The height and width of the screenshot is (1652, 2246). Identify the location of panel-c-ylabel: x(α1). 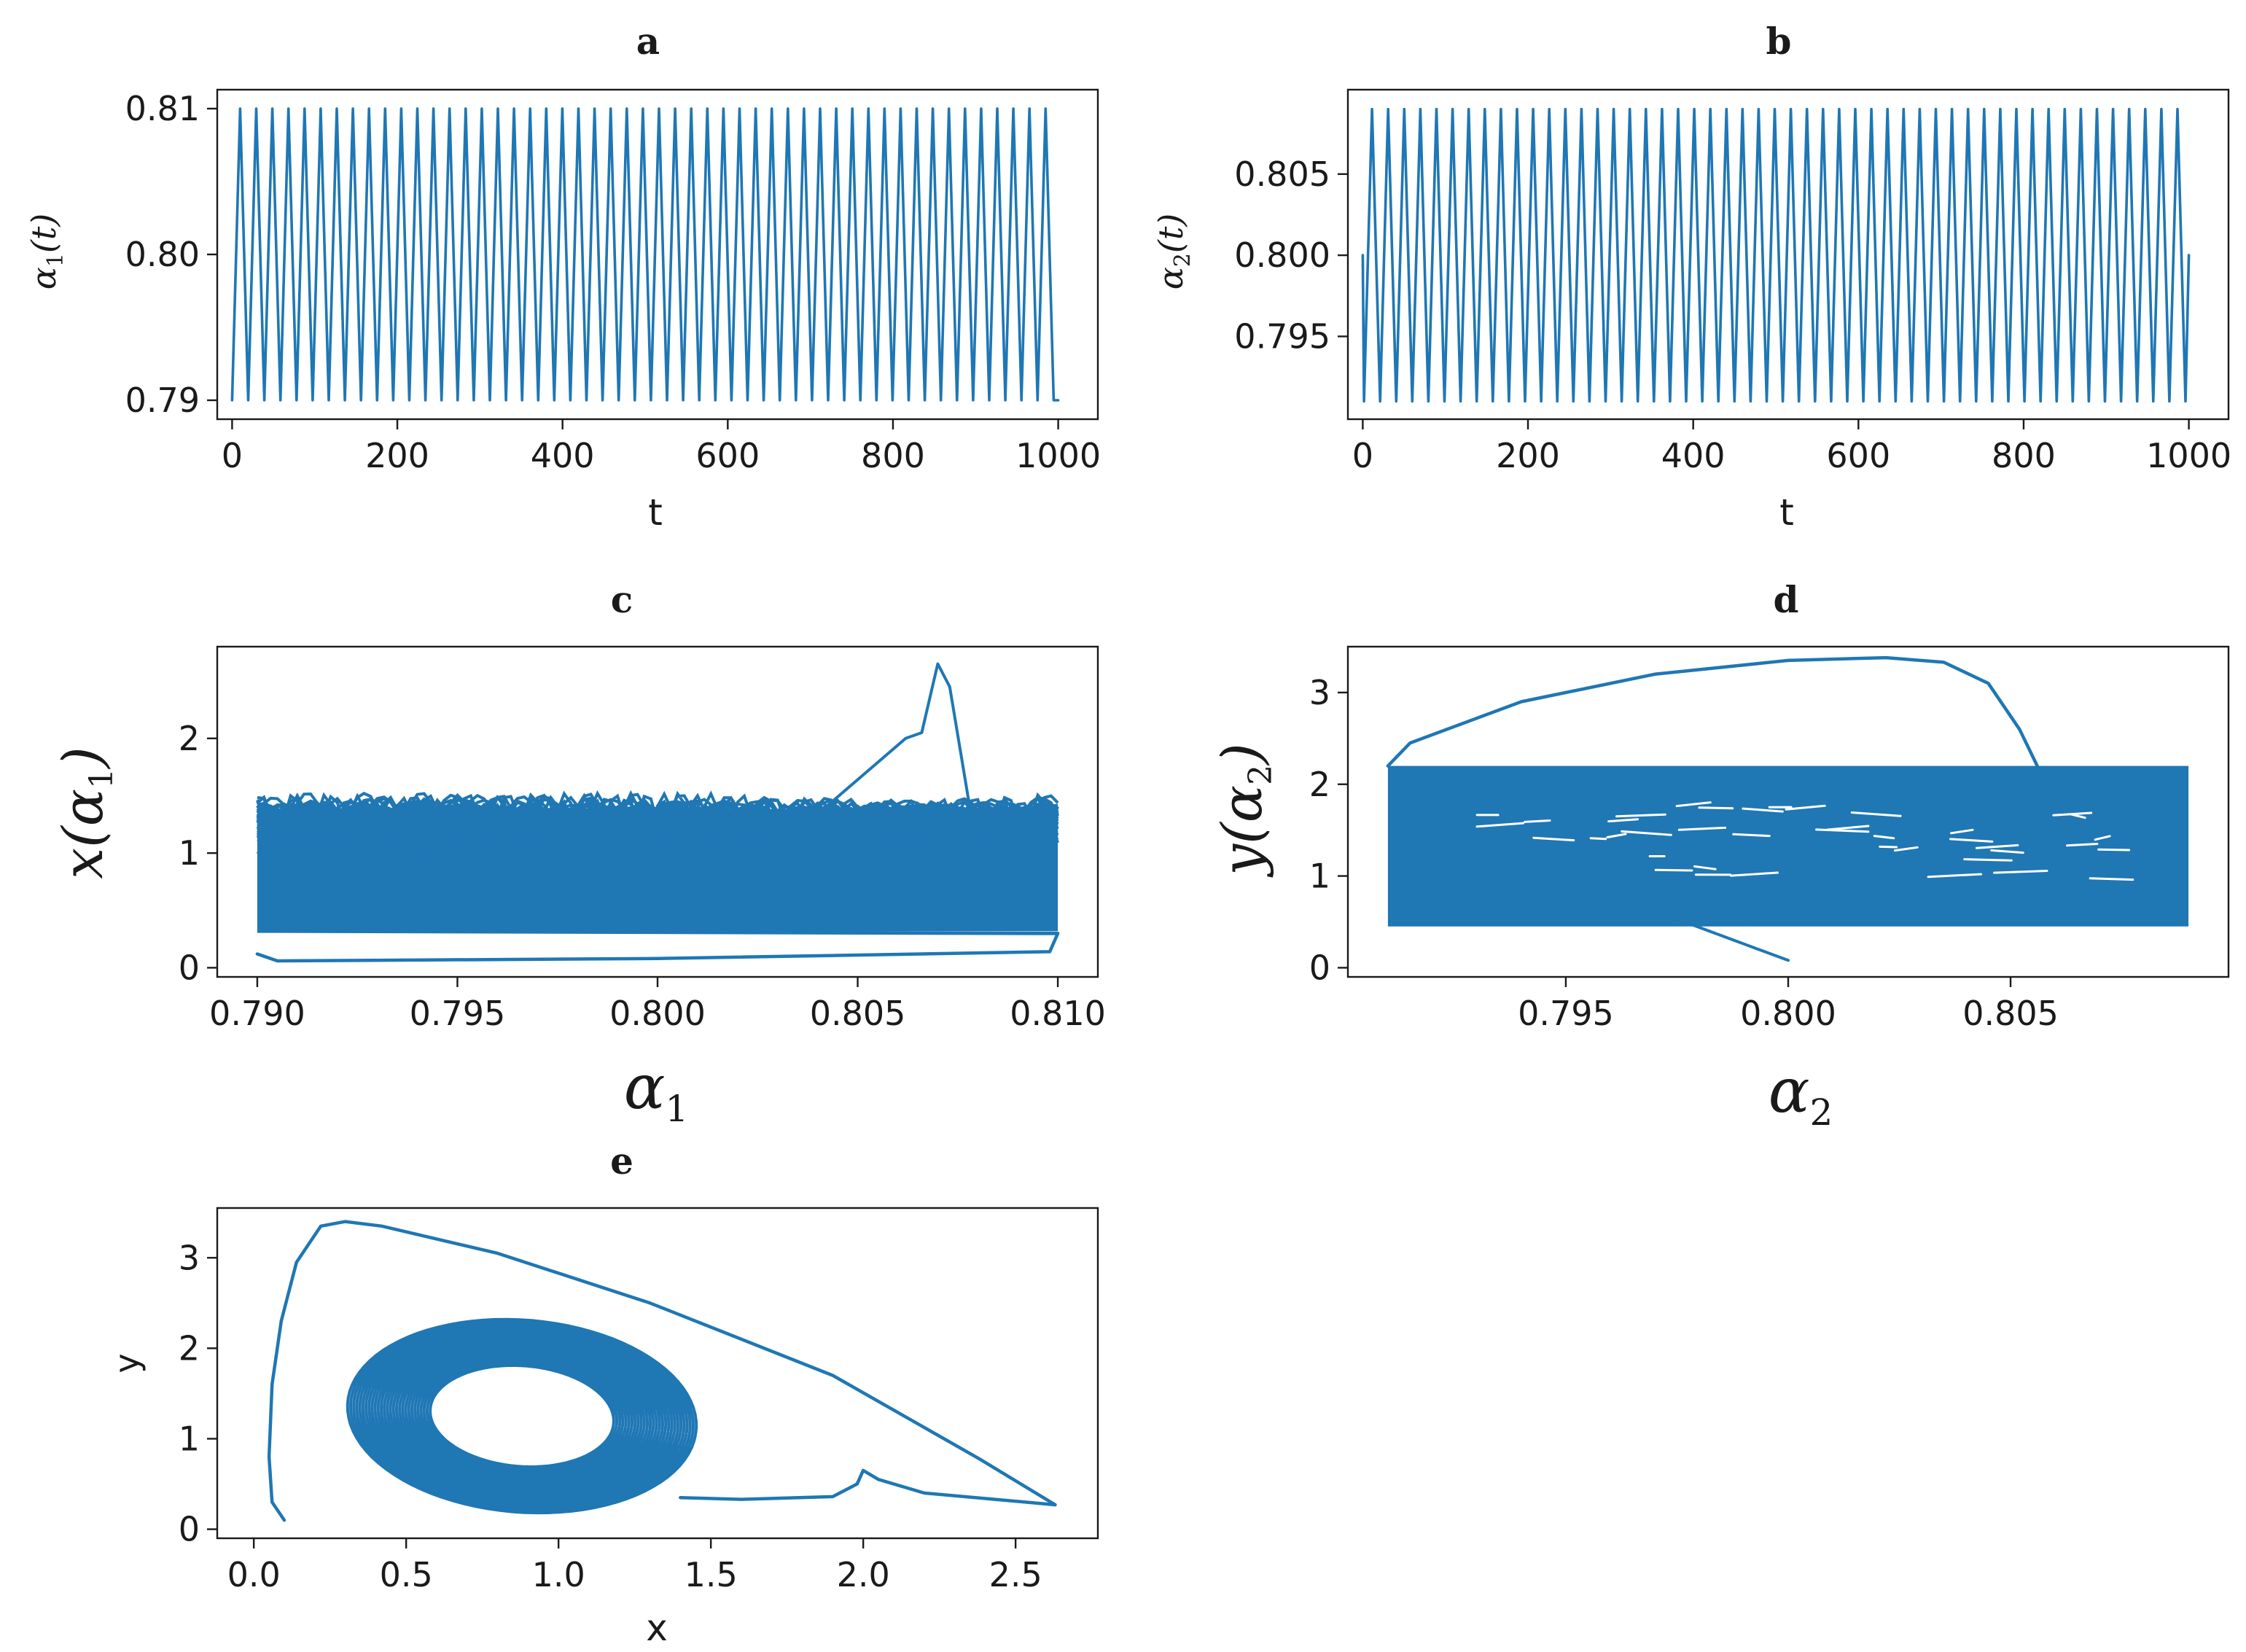
(85, 813).